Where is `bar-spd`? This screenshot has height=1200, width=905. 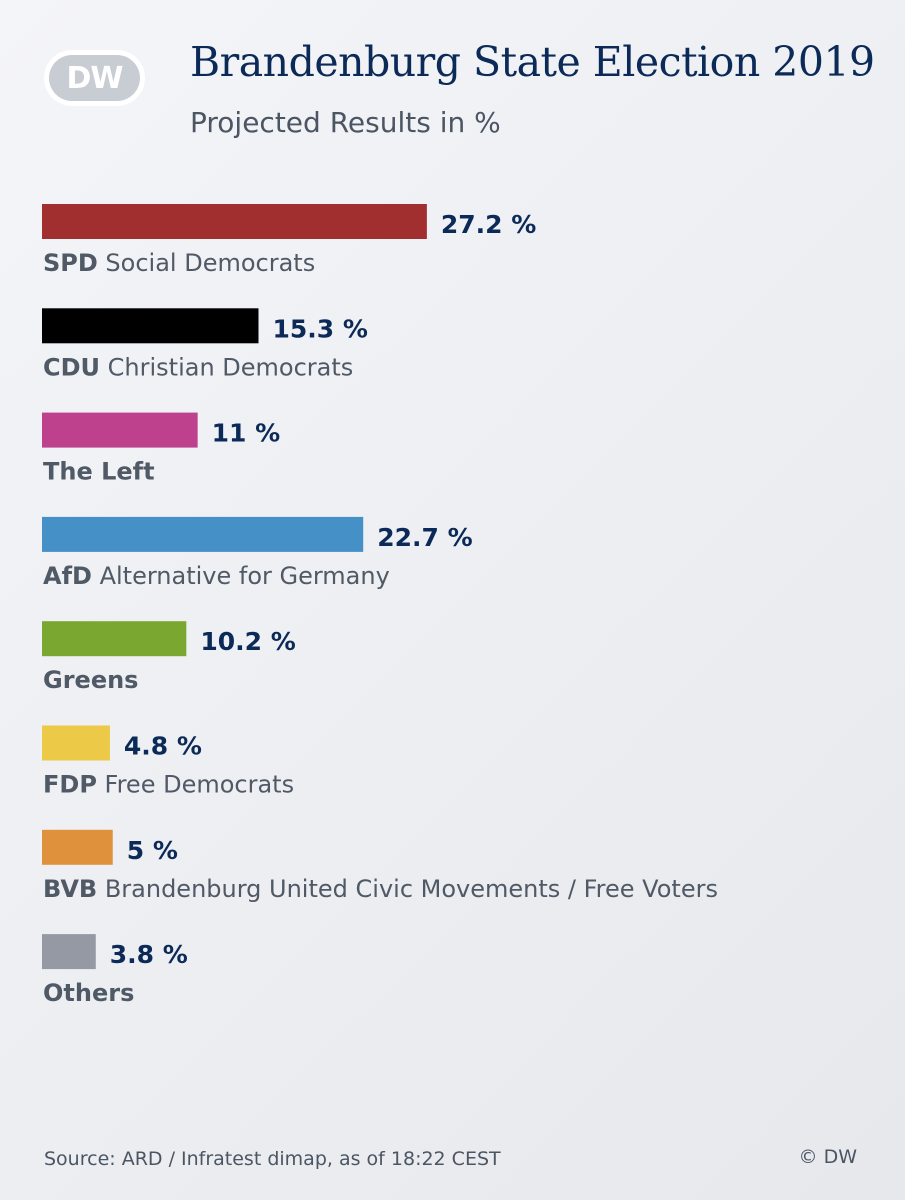 bar-spd is located at coordinates (234, 221).